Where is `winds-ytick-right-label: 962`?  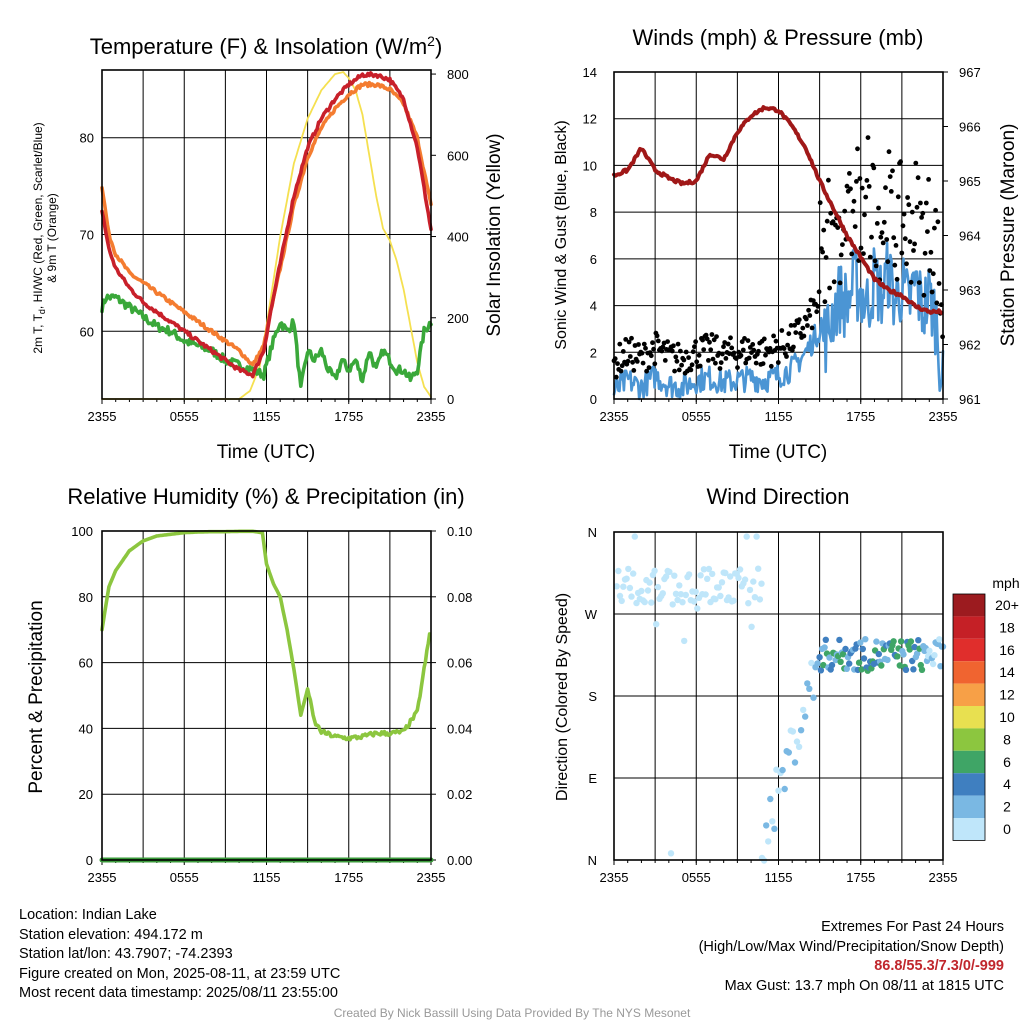 winds-ytick-right-label: 962 is located at coordinates (970, 345).